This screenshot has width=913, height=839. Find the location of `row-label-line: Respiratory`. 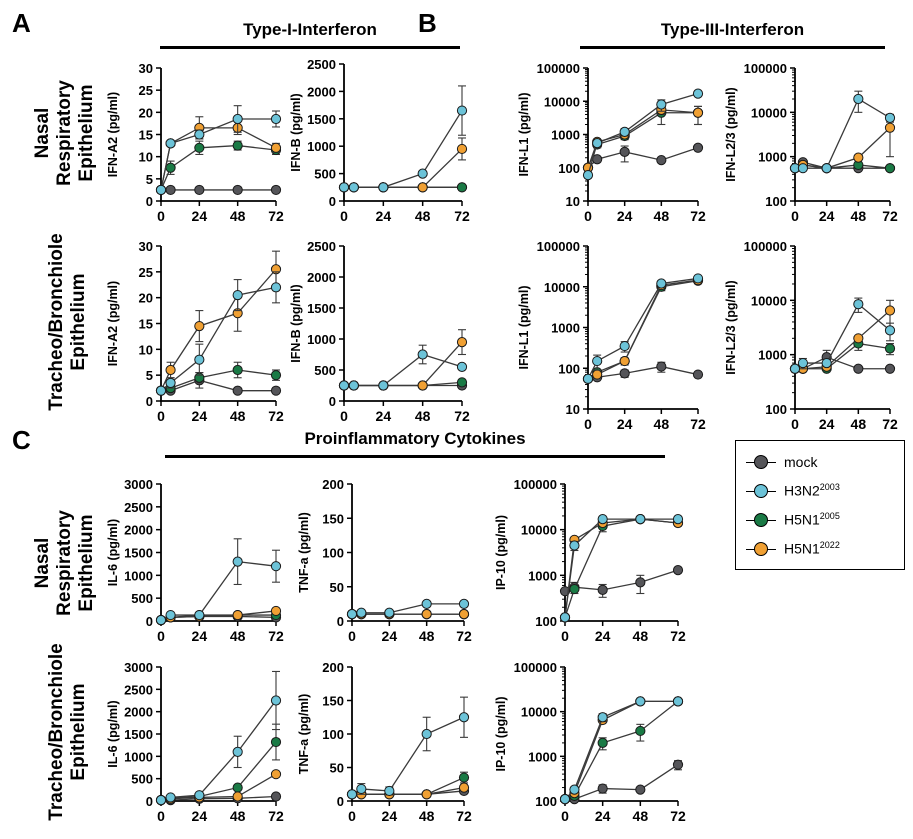

row-label-line: Respiratory is located at coordinates (64, 563).